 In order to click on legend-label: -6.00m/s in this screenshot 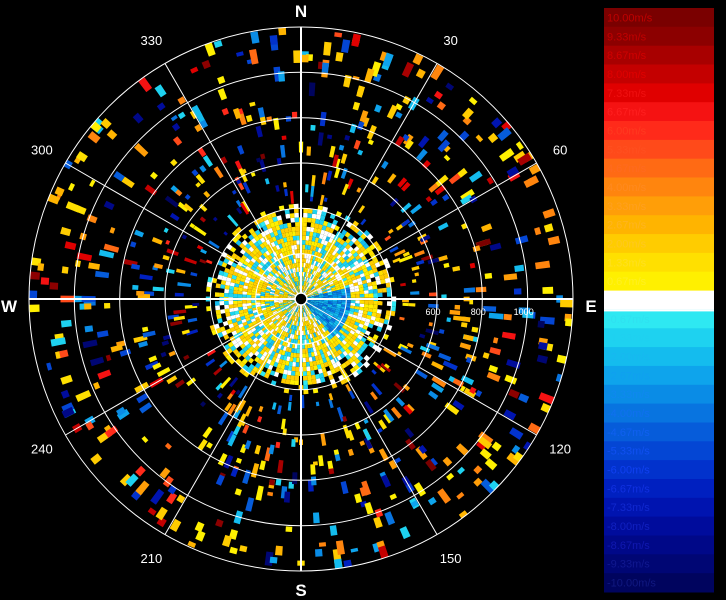, I will do `click(628, 471)`.